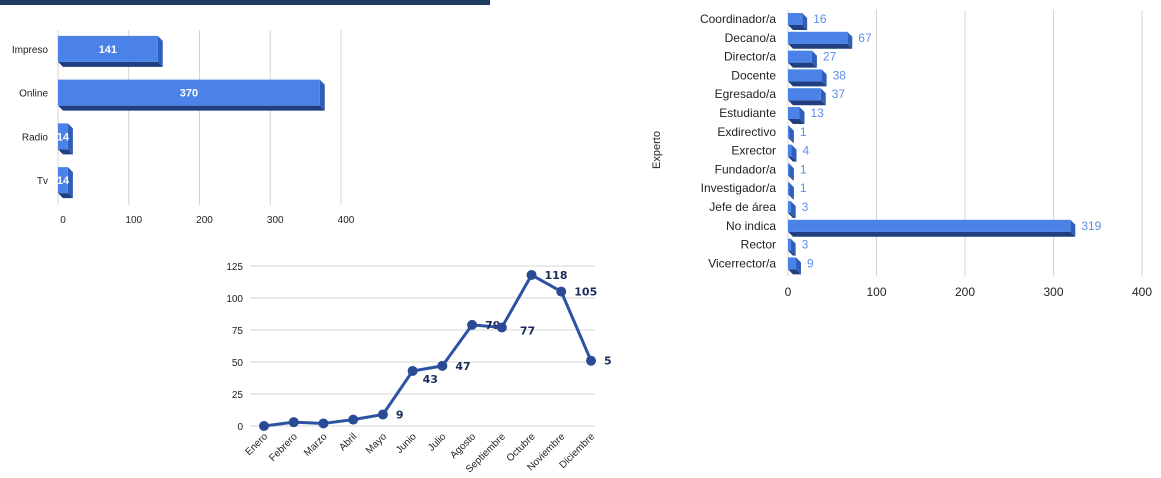  I want to click on data-label: 27, so click(830, 57).